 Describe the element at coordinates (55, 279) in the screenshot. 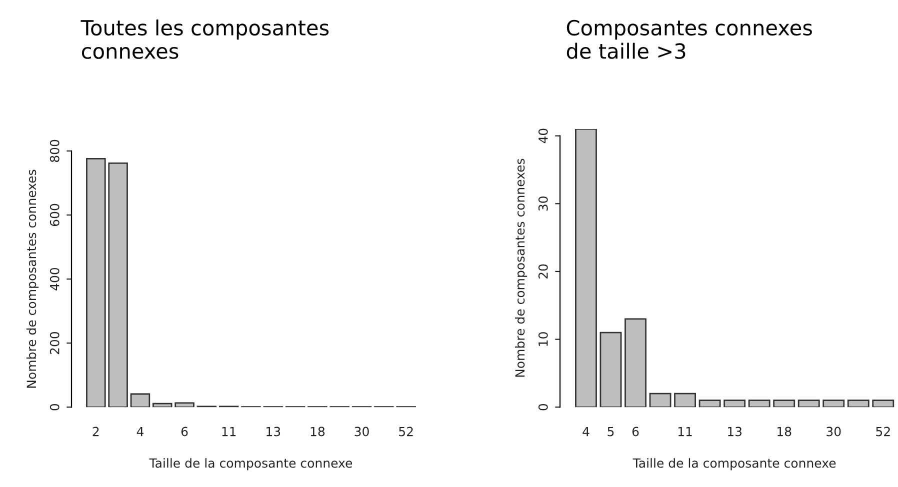

I see `y-tick-label: 400` at that location.